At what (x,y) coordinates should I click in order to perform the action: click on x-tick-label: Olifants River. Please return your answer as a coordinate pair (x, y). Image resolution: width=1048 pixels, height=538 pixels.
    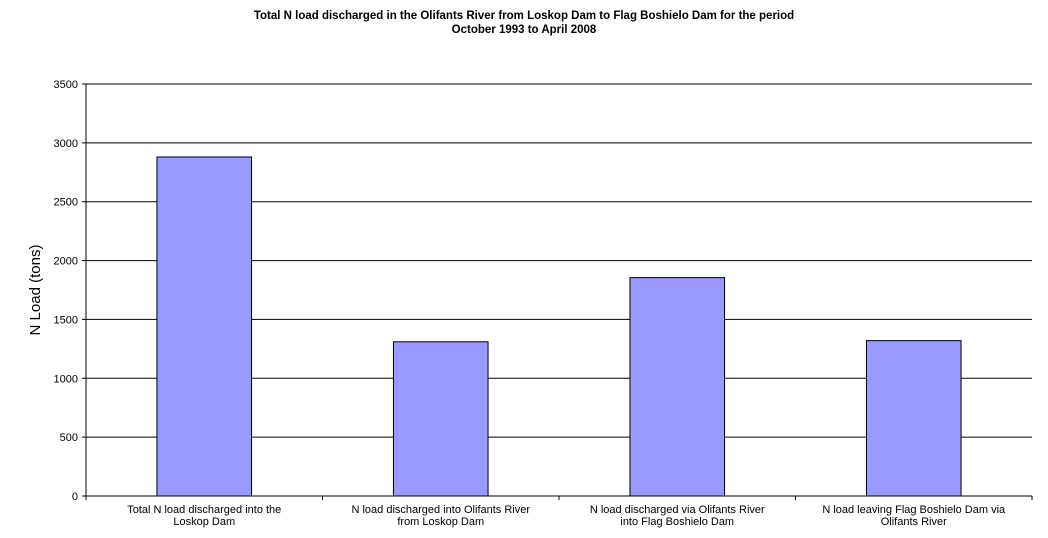
    Looking at the image, I should click on (914, 522).